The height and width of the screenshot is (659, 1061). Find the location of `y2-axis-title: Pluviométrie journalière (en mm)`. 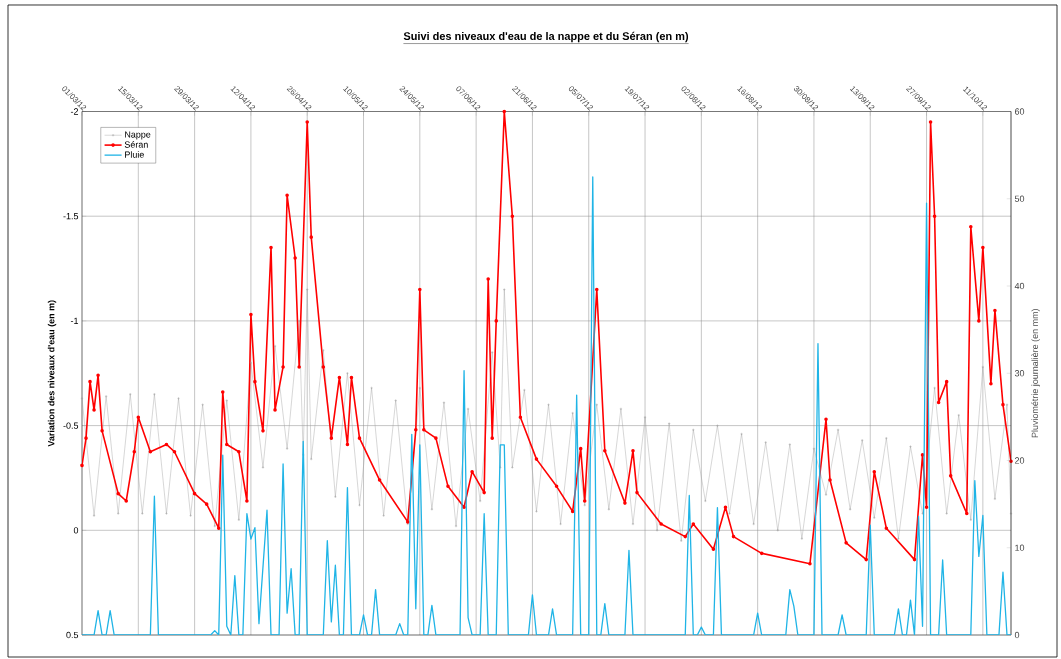

y2-axis-title: Pluviométrie journalière (en mm) is located at coordinates (1035, 373).